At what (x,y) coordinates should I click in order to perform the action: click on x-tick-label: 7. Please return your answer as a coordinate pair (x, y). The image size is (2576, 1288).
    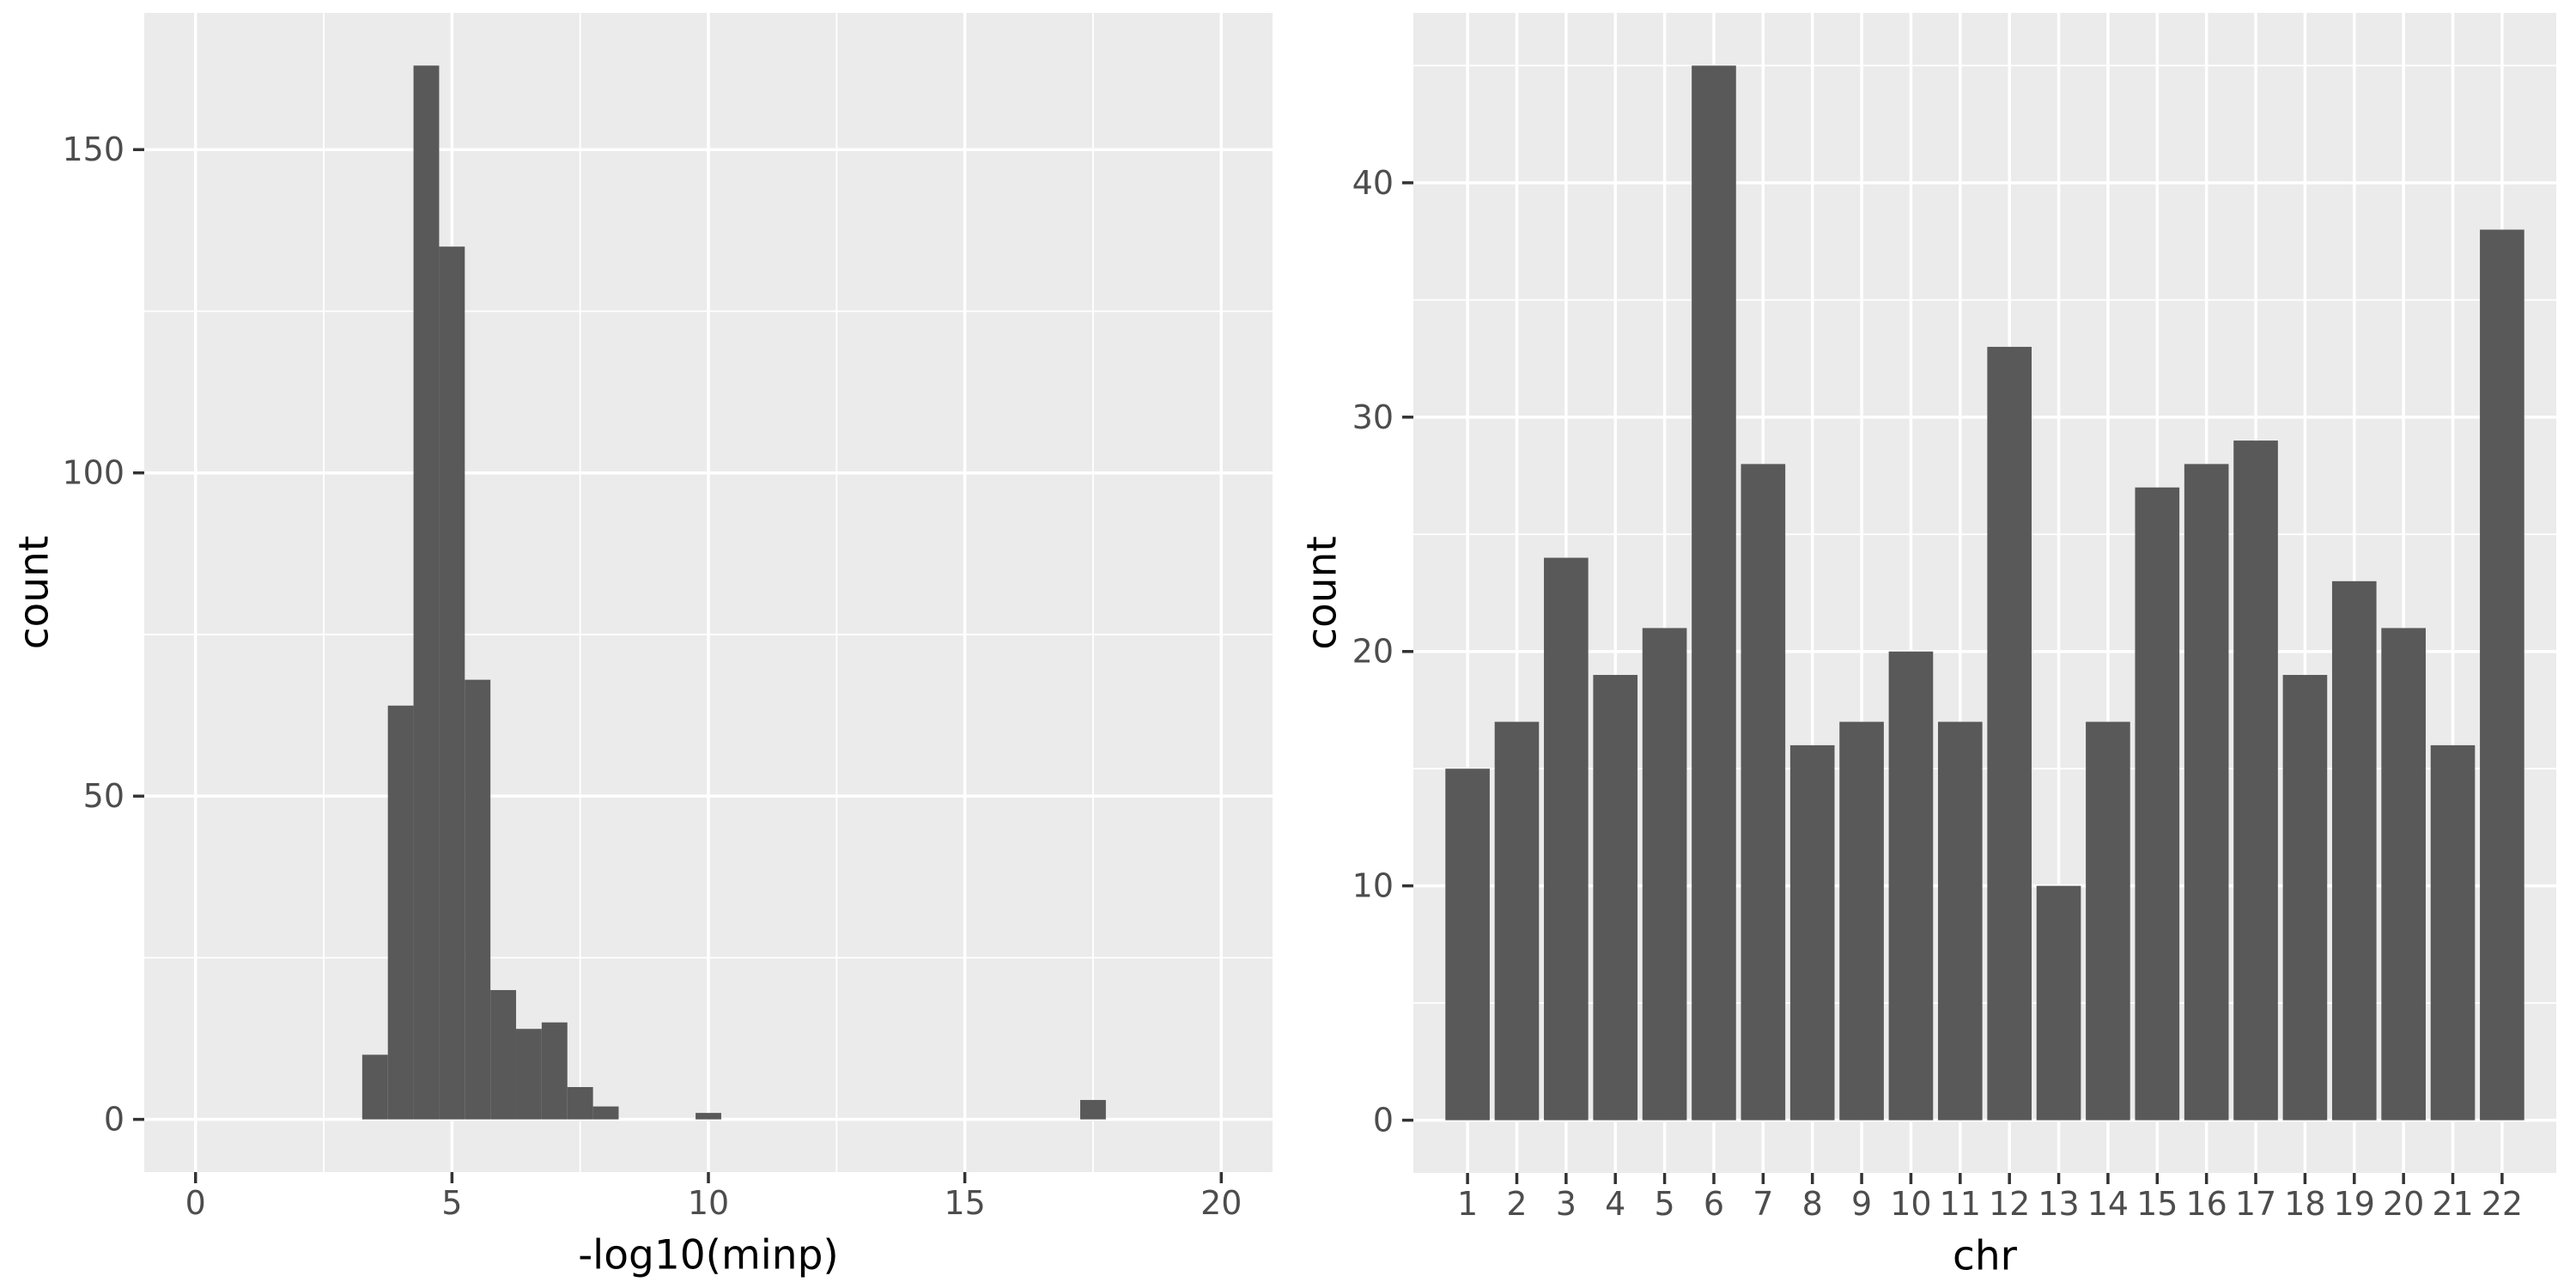
    Looking at the image, I should click on (1763, 1204).